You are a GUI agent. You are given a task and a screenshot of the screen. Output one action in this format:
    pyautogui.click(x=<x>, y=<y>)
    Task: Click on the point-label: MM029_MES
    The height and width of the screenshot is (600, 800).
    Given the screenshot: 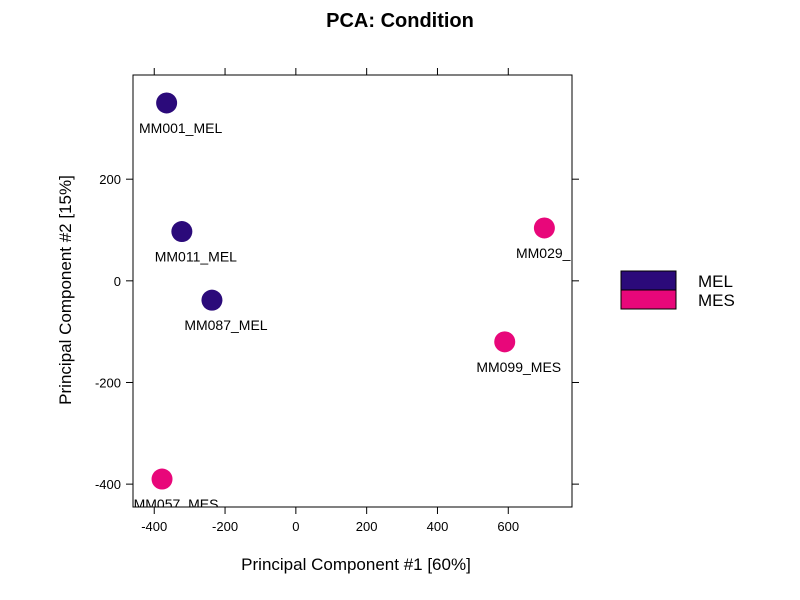 What is the action you would take?
    pyautogui.click(x=558, y=253)
    